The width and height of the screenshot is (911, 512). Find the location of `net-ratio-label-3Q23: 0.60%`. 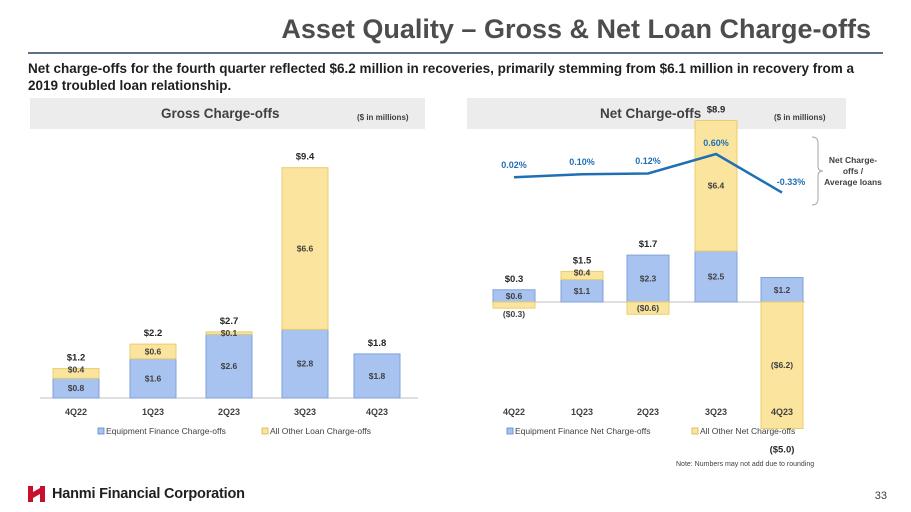

net-ratio-label-3Q23: 0.60% is located at coordinates (716, 143).